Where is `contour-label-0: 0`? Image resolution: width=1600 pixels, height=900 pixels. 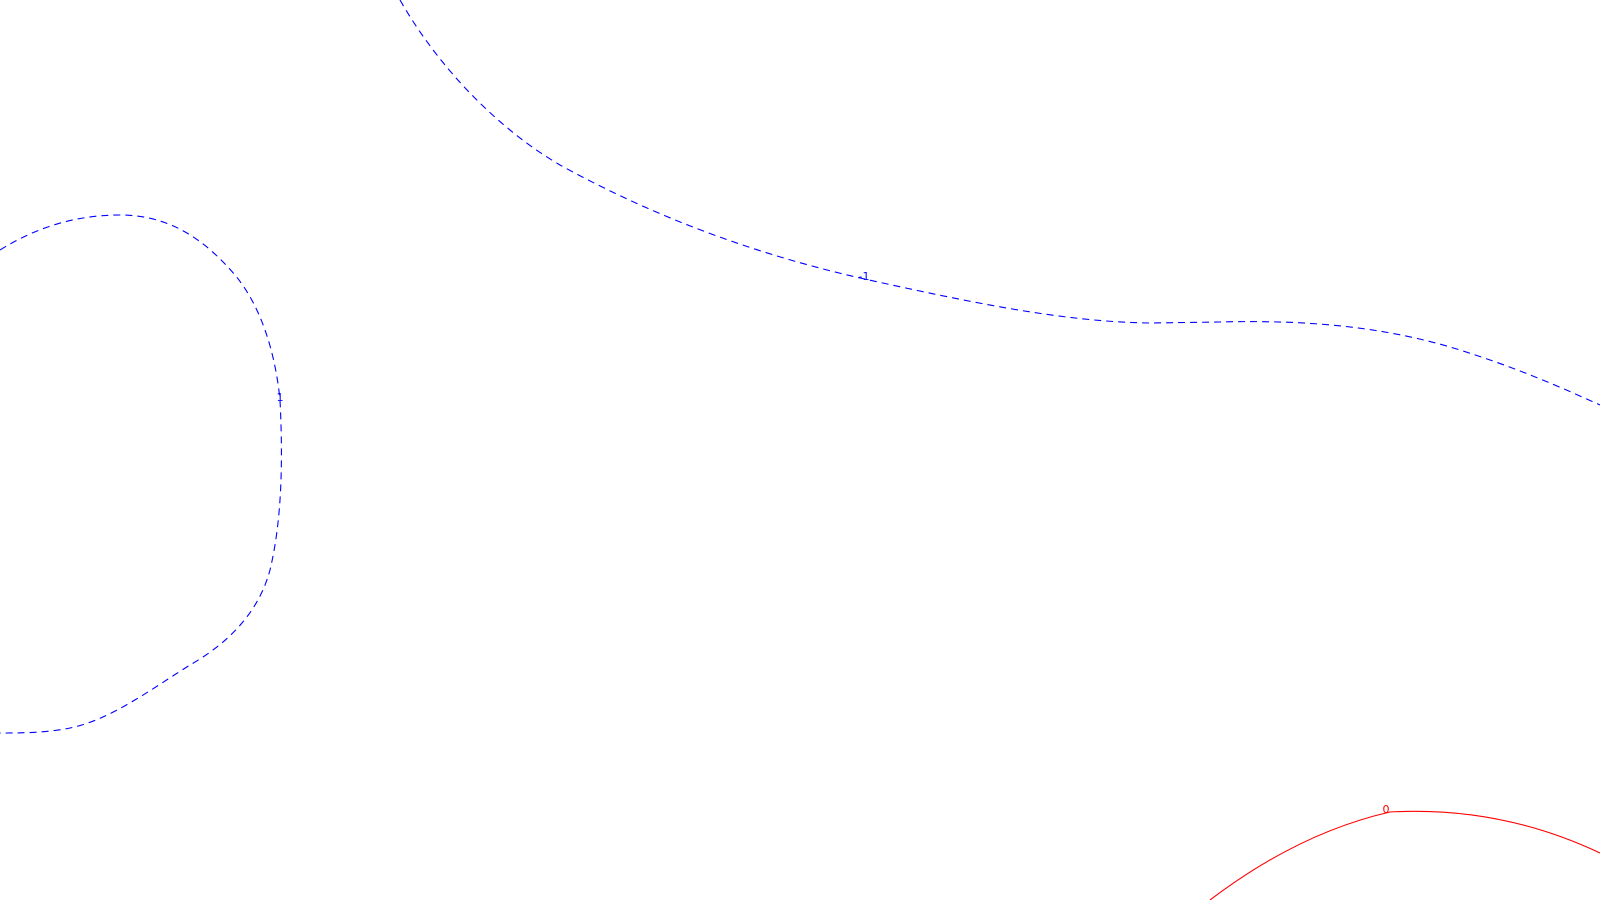 contour-label-0: 0 is located at coordinates (1386, 809).